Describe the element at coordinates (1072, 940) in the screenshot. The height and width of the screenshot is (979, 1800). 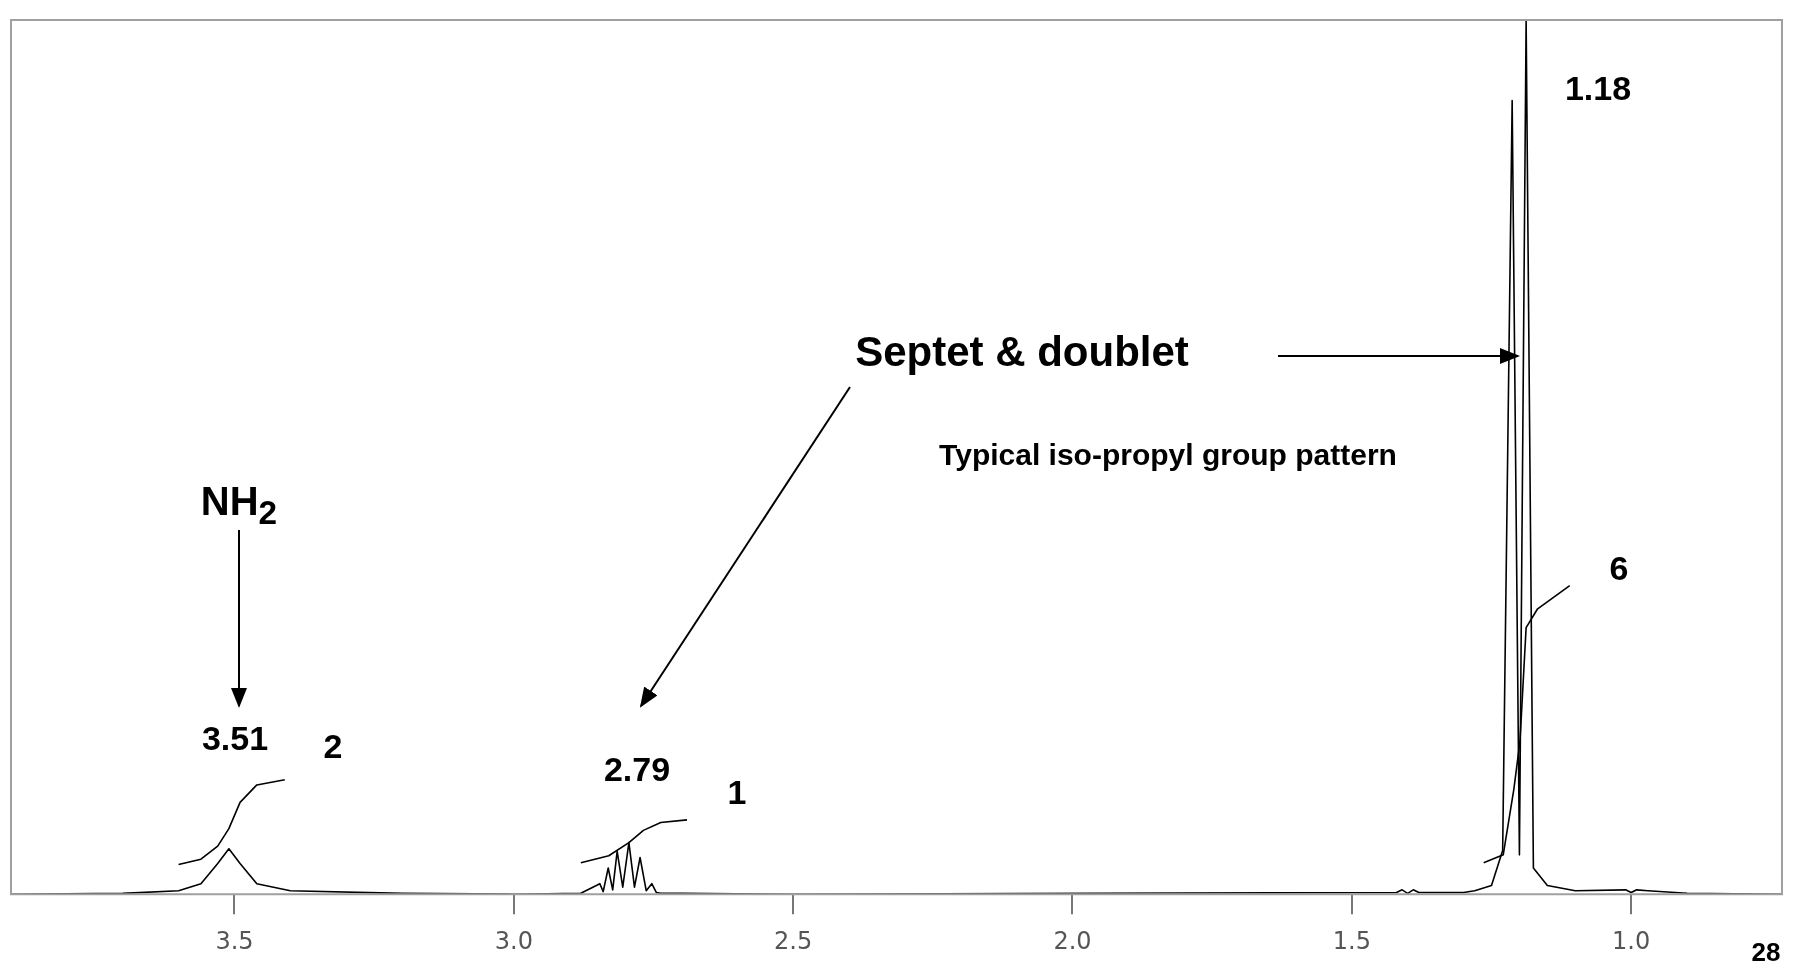
I see `x-tick-label: 2.0` at that location.